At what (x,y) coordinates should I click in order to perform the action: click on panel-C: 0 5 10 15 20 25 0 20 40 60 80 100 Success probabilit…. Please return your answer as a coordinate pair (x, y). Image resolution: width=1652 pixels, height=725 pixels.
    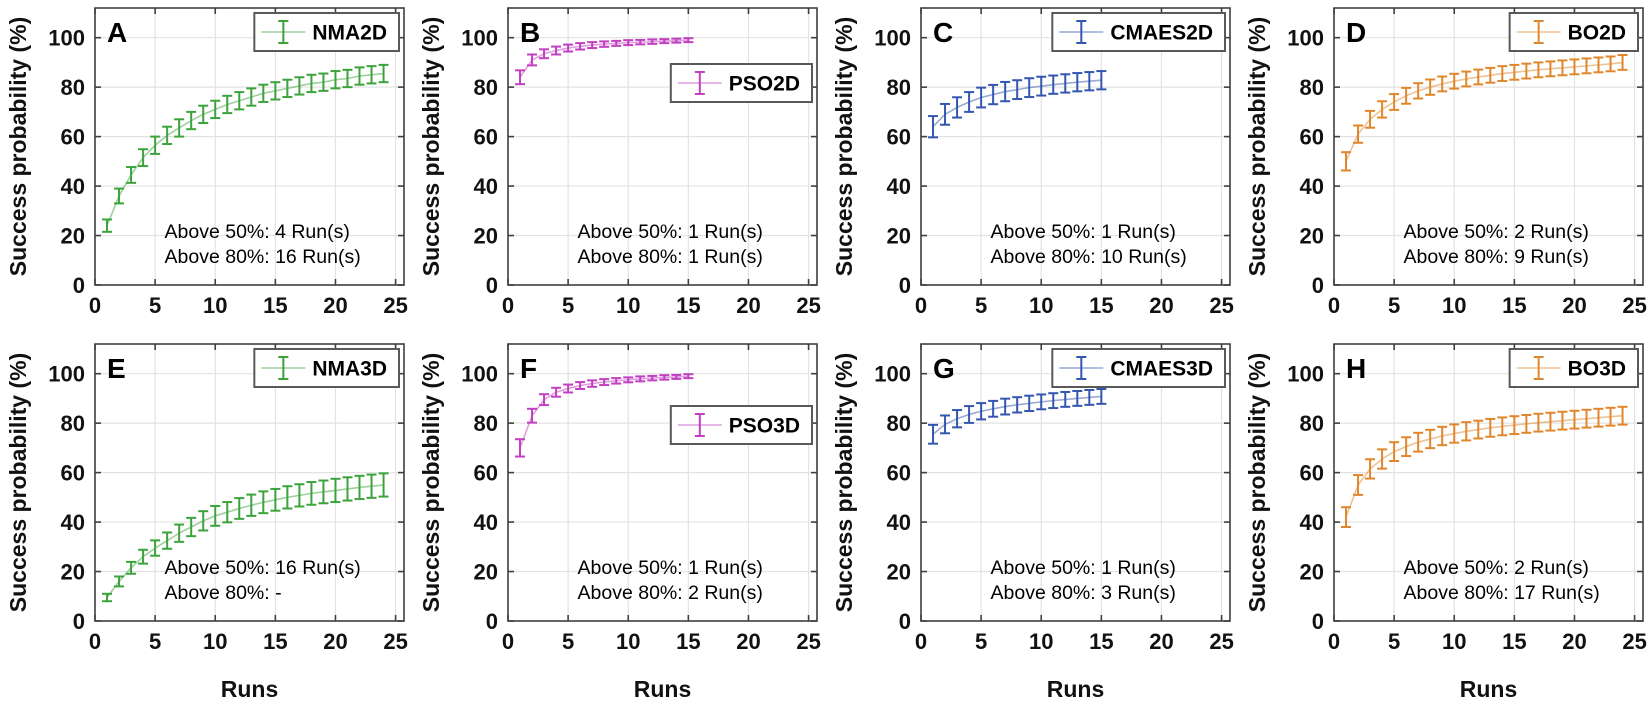
    Looking at the image, I should click on (1032, 165).